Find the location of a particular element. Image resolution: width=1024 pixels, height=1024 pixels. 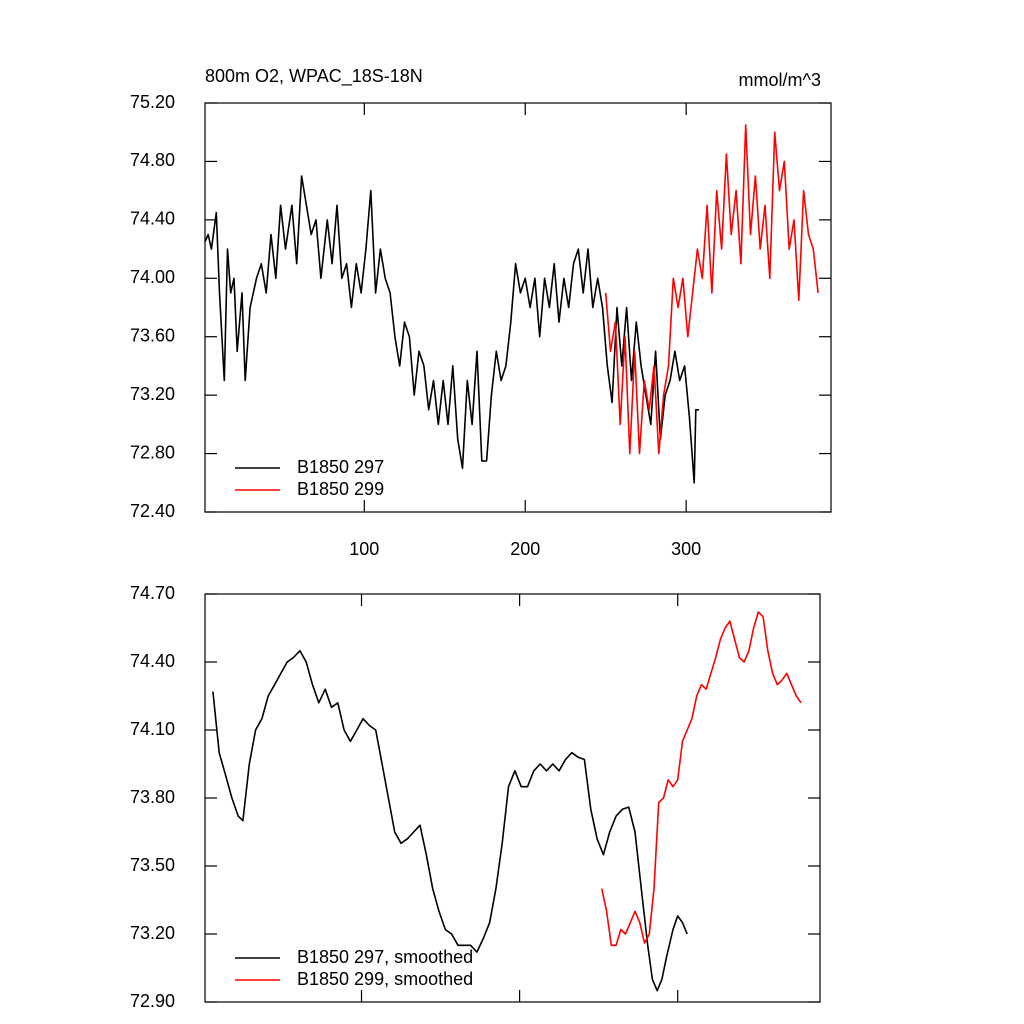

y-tick-label: 74.00 is located at coordinates (152, 277).